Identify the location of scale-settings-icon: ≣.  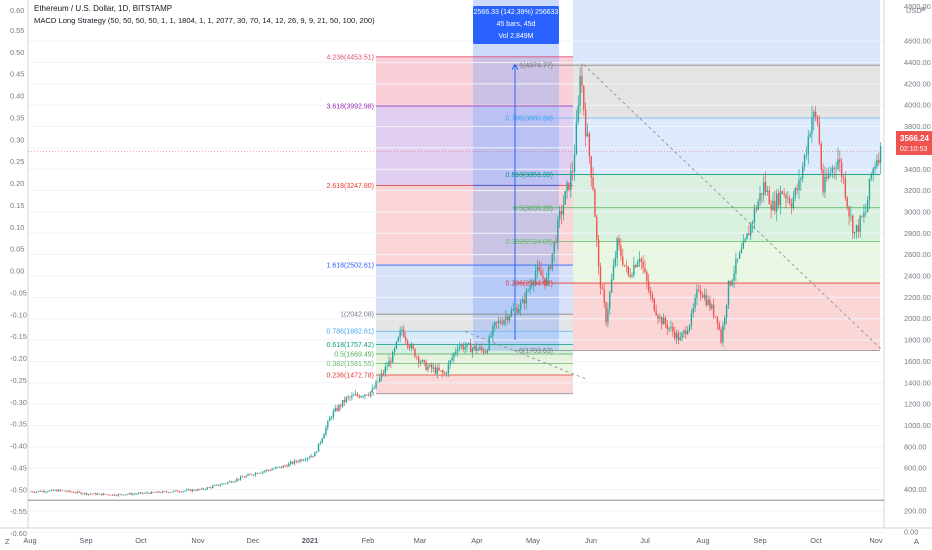
(923, 8).